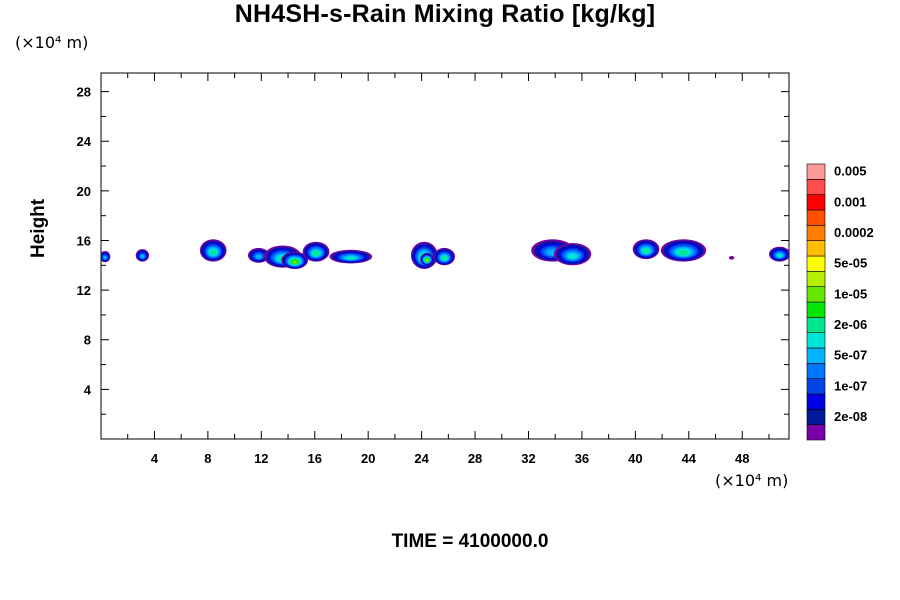 This screenshot has width=900, height=600. What do you see at coordinates (52, 42) in the screenshot?
I see `y-axis-unit: (×10⁴ m)` at bounding box center [52, 42].